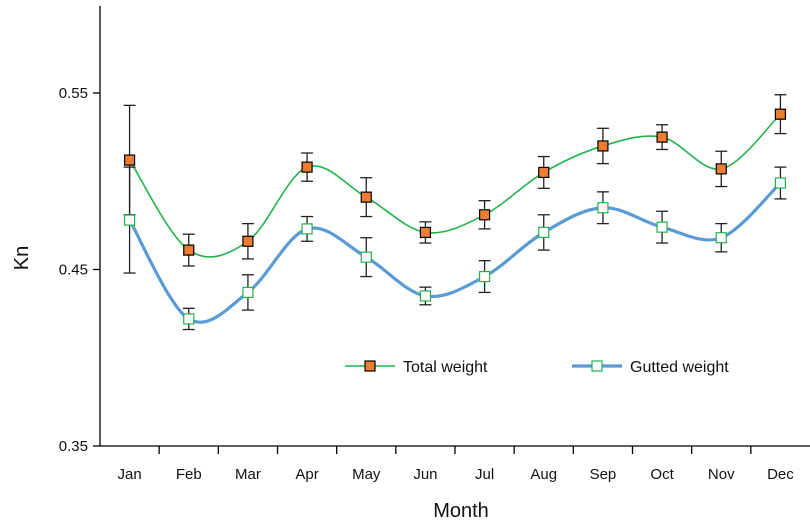 The height and width of the screenshot is (523, 810). I want to click on y-tick-label: 0.55, so click(73, 93).